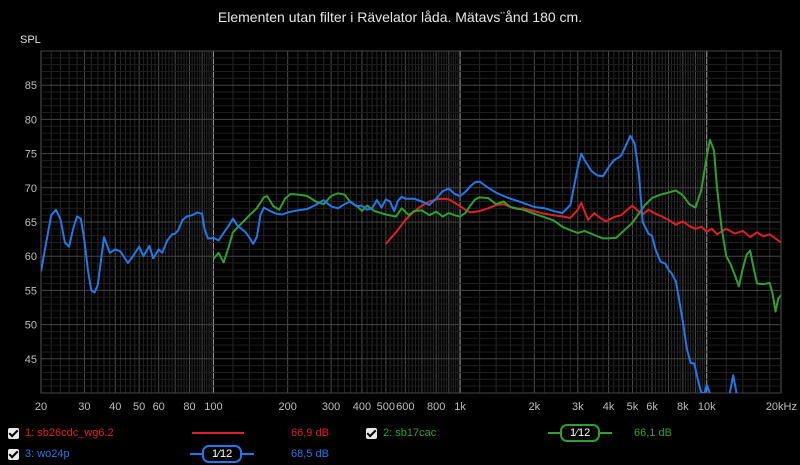 This screenshot has height=465, width=800. I want to click on smoothing-badge-wo24p: 1⁄12, so click(222, 454).